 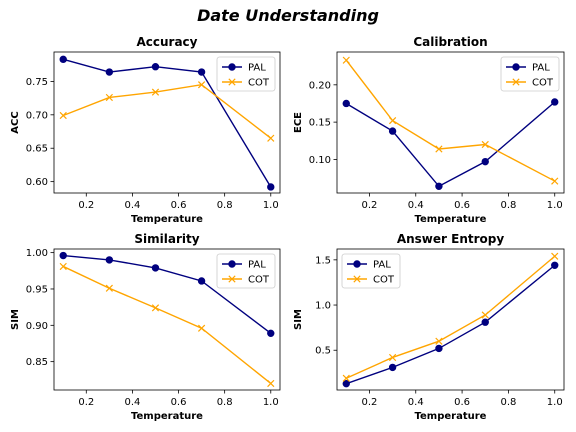 What do you see at coordinates (298, 122) in the screenshot?
I see `y-axis-label: ECE` at bounding box center [298, 122].